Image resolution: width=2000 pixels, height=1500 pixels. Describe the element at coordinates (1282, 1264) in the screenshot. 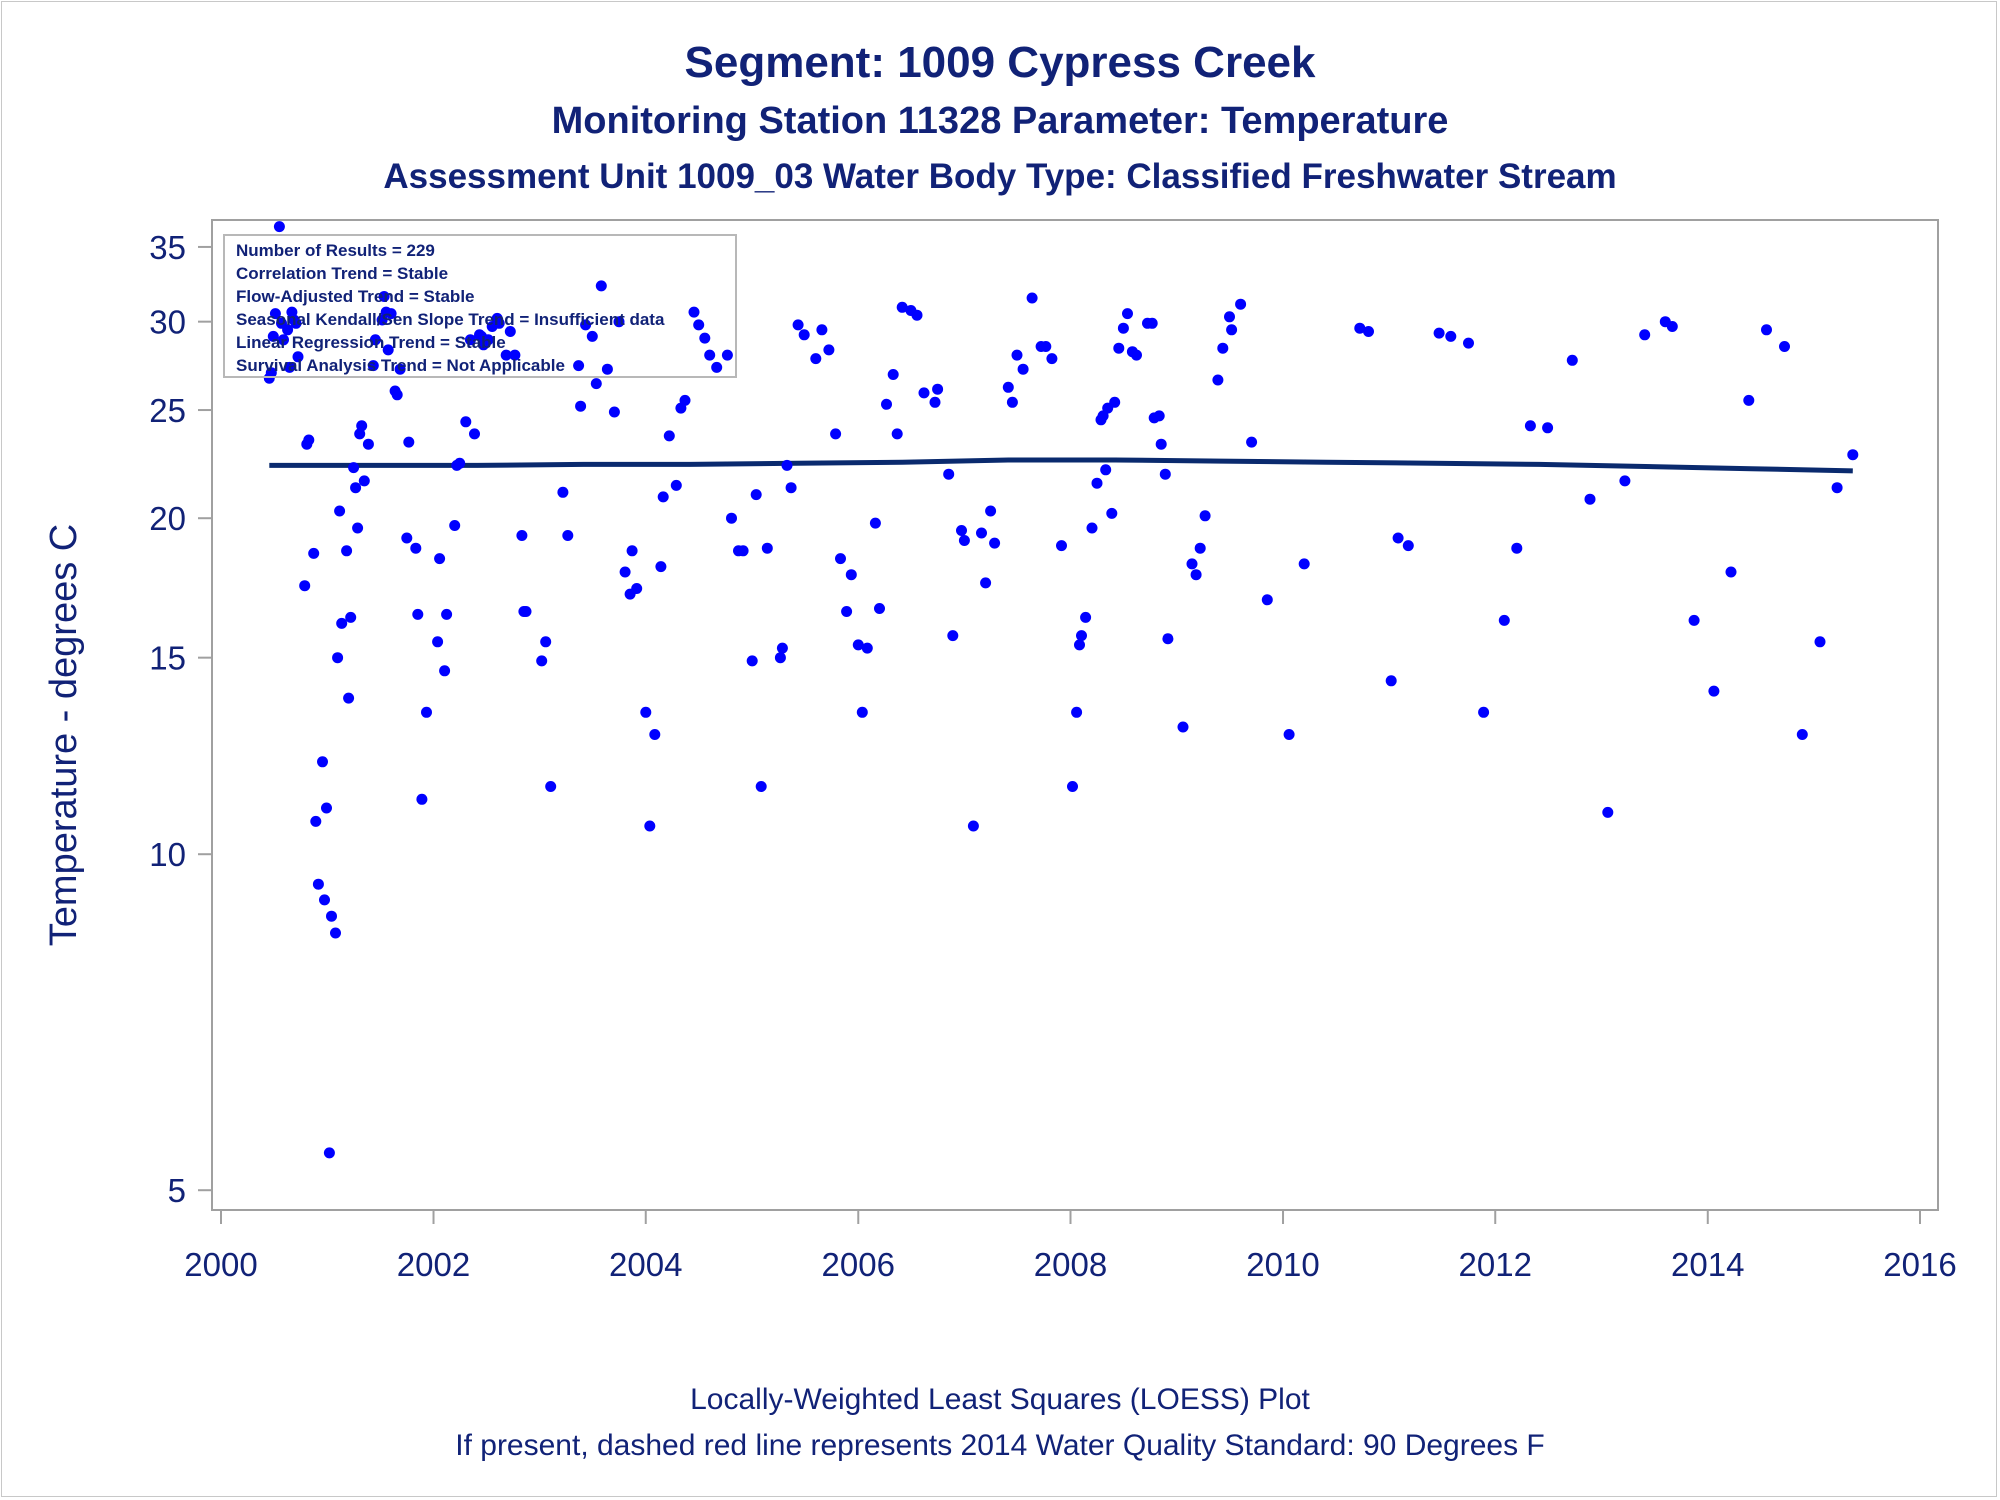

I see `x-tick-label: 2010` at that location.